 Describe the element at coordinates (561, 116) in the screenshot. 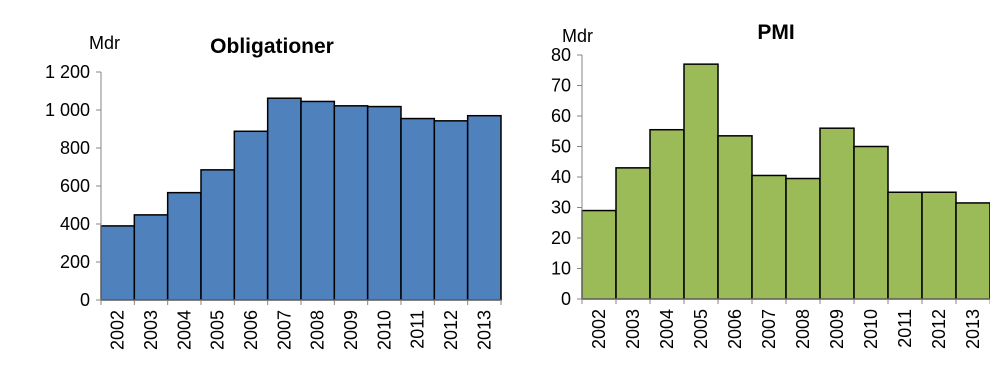

I see `y-tick-label: 60` at that location.